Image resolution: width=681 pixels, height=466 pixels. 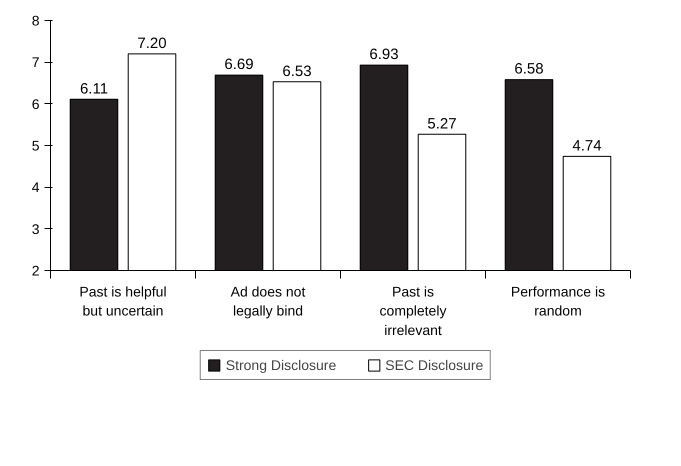 I want to click on y-tick-label: 3, so click(x=36, y=228).